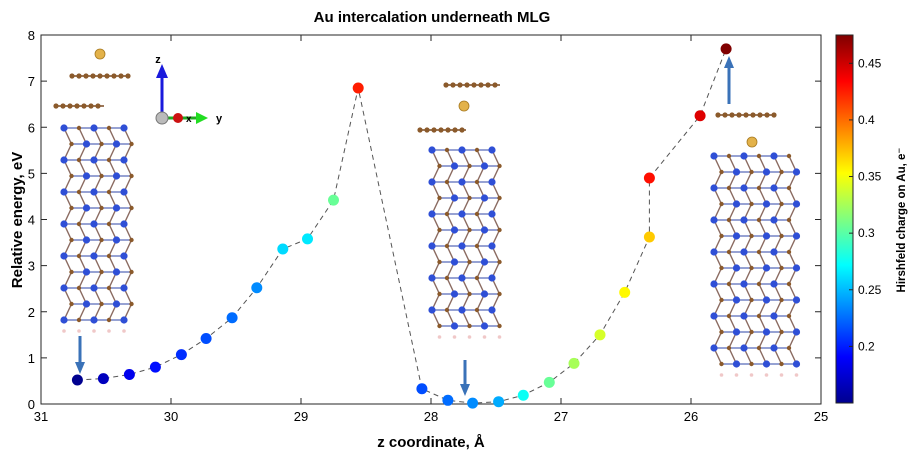 This screenshot has width=917, height=454. What do you see at coordinates (162, 71) in the screenshot?
I see `z-axis-arrow-head` at bounding box center [162, 71].